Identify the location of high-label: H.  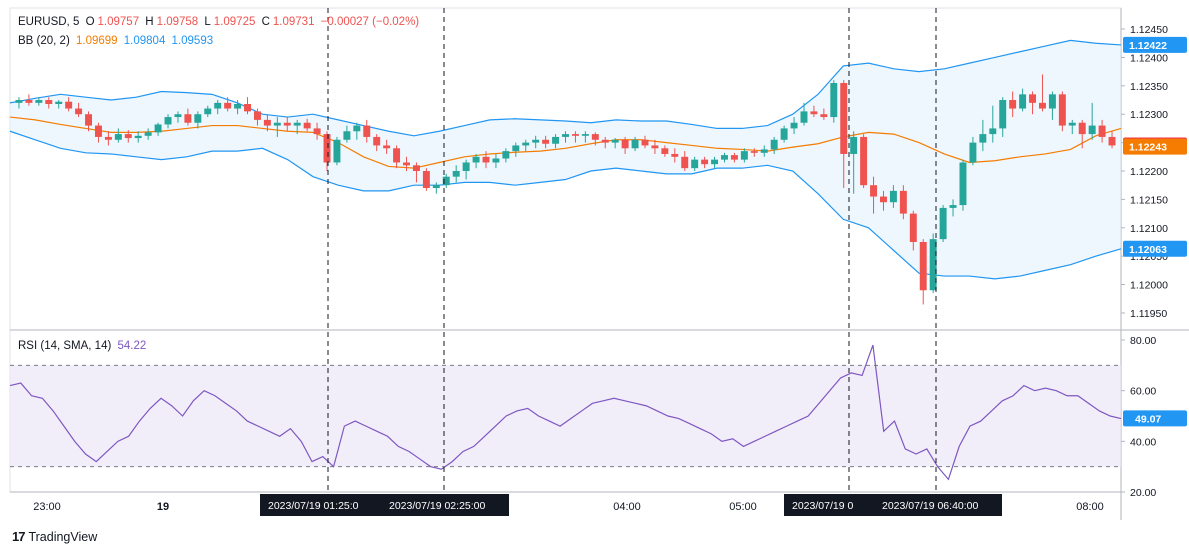
(149, 22).